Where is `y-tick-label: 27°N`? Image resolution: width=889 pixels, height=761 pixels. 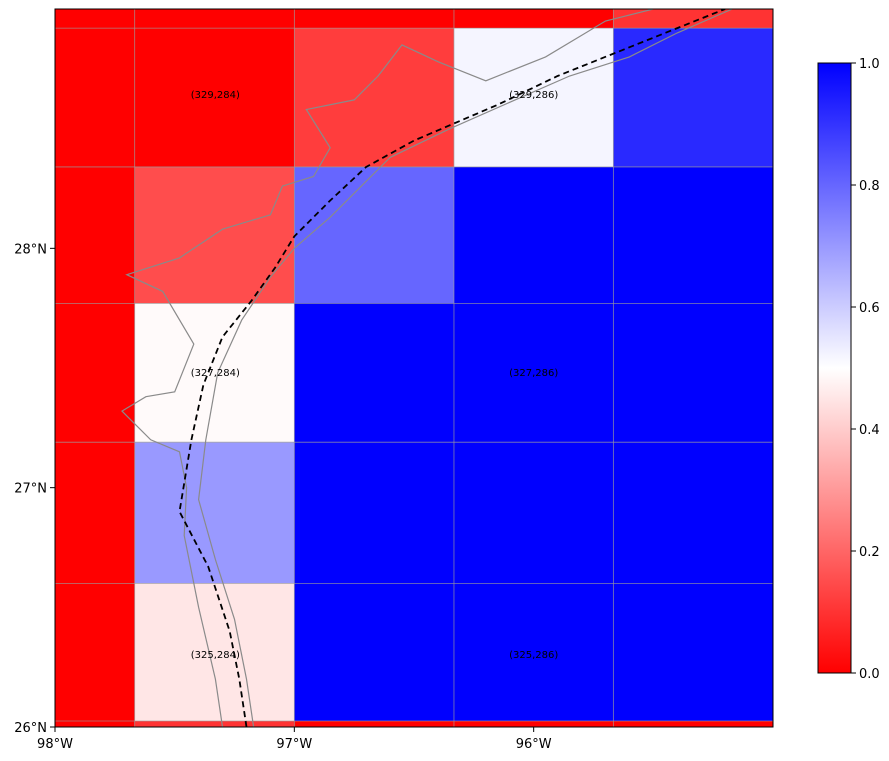 y-tick-label: 27°N is located at coordinates (30, 489).